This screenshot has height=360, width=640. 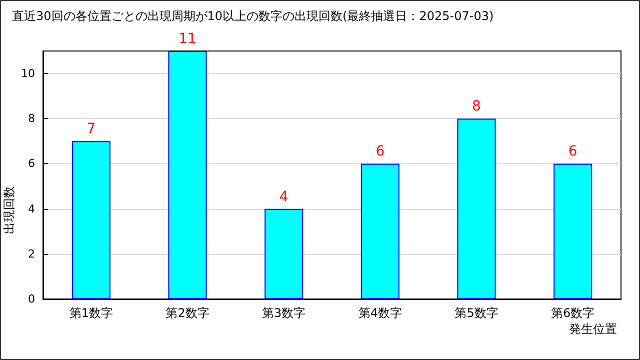 What do you see at coordinates (380, 313) in the screenshot?
I see `x-tick-label: 第4数字` at bounding box center [380, 313].